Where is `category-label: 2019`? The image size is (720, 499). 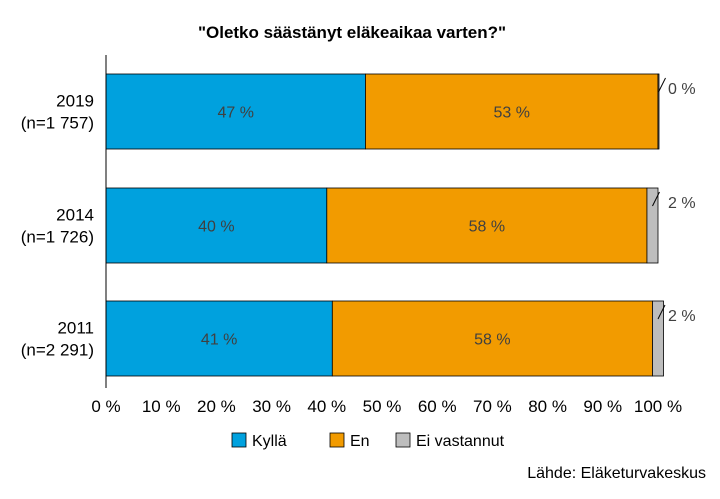
category-label: 2019 is located at coordinates (75, 101).